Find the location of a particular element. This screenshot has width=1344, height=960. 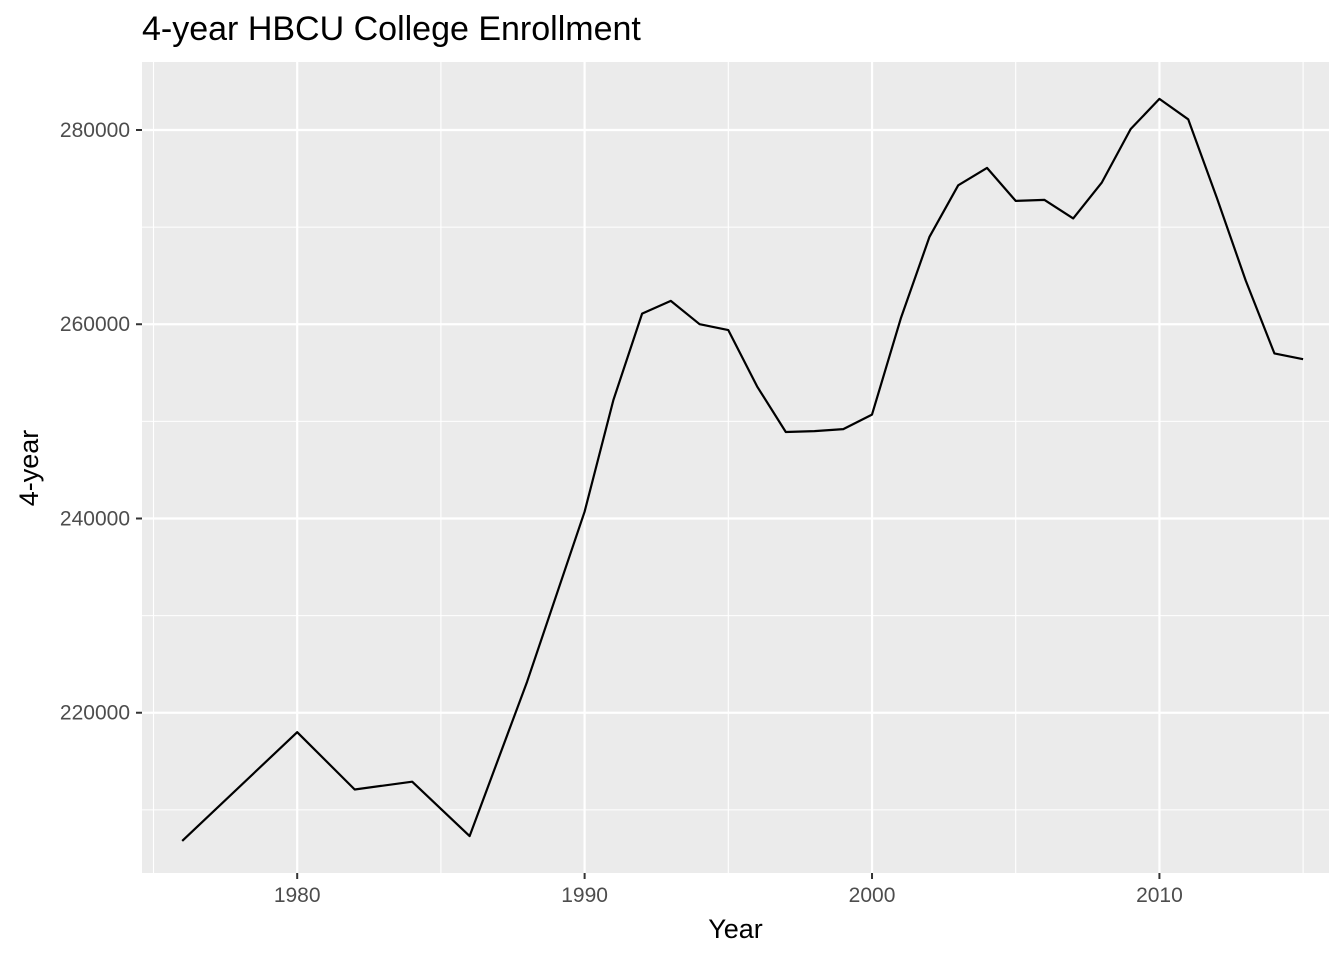

x-tick-label: 1980 is located at coordinates (297, 895).